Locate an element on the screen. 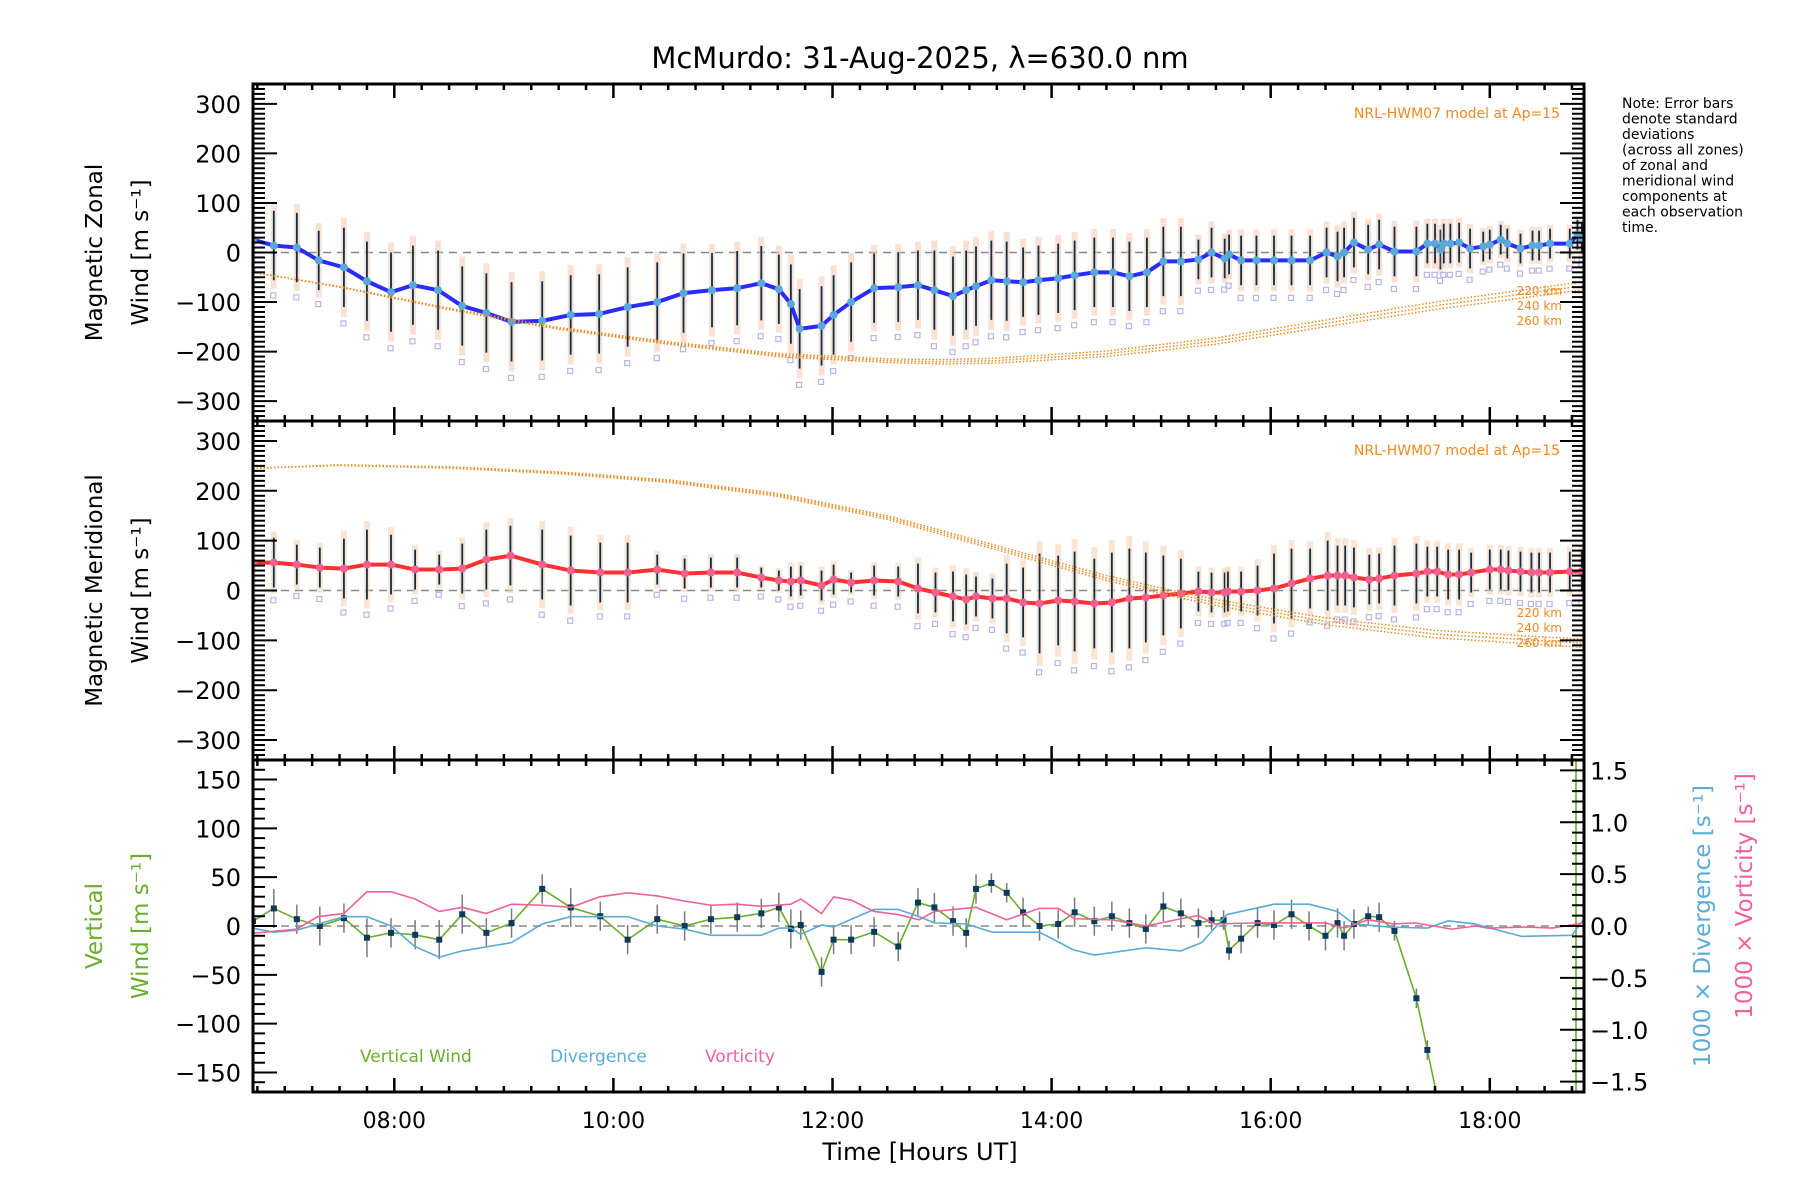 Image resolution: width=1800 pixels, height=1200 pixels. y2-tick-label: 1.0 is located at coordinates (1609, 823).